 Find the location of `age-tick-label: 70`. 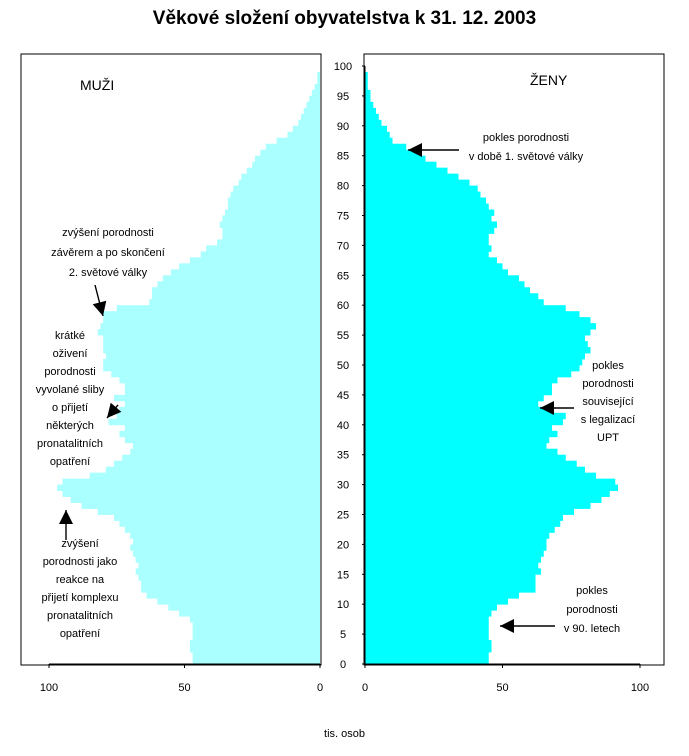

age-tick-label: 70 is located at coordinates (343, 246).